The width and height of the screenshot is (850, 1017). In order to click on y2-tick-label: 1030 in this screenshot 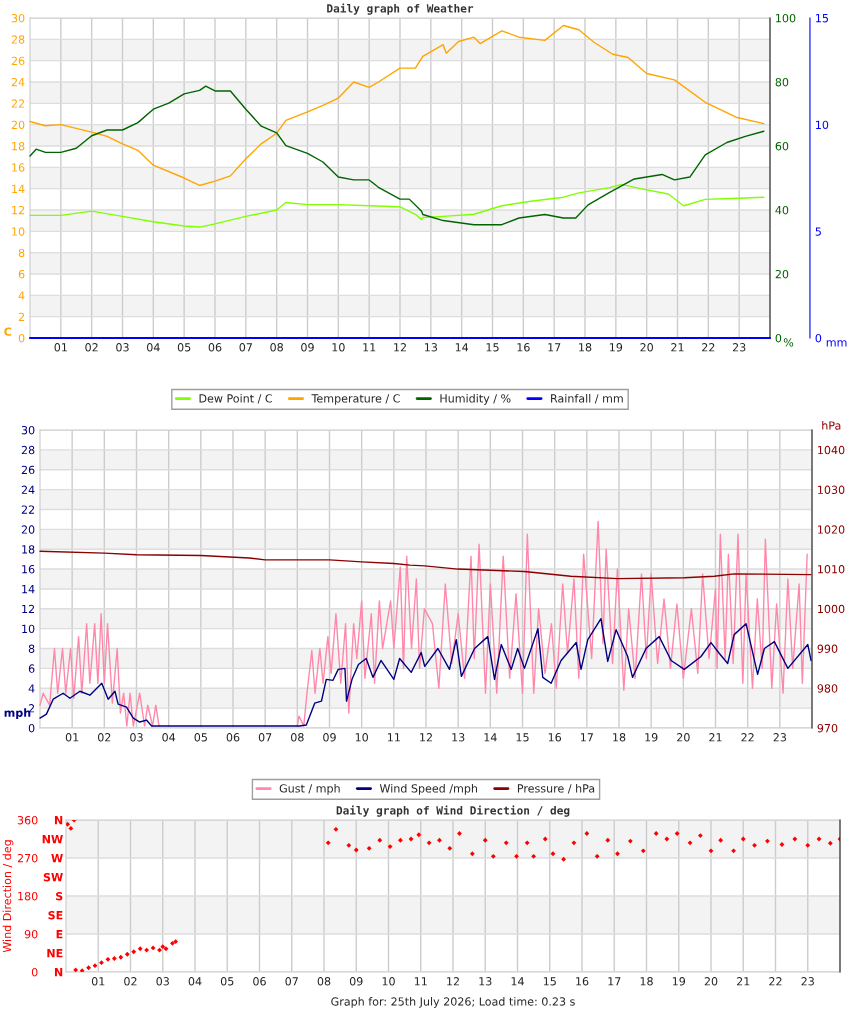, I will do `click(831, 489)`.